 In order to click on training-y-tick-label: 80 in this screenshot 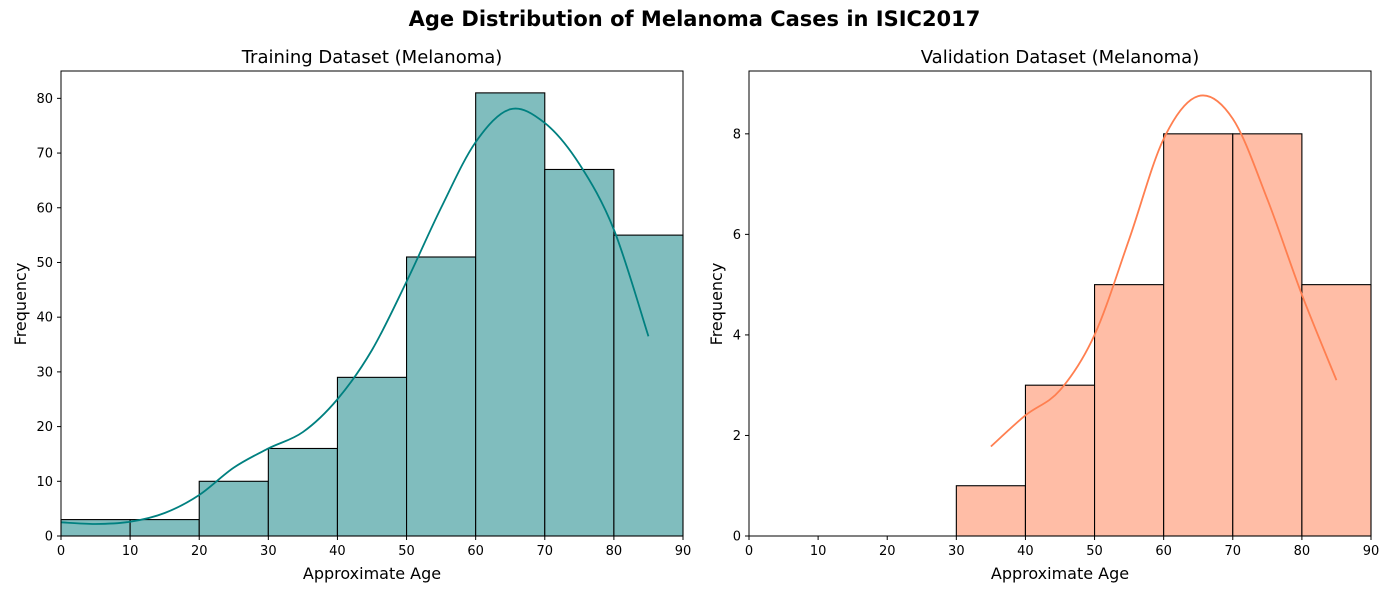, I will do `click(44, 99)`.